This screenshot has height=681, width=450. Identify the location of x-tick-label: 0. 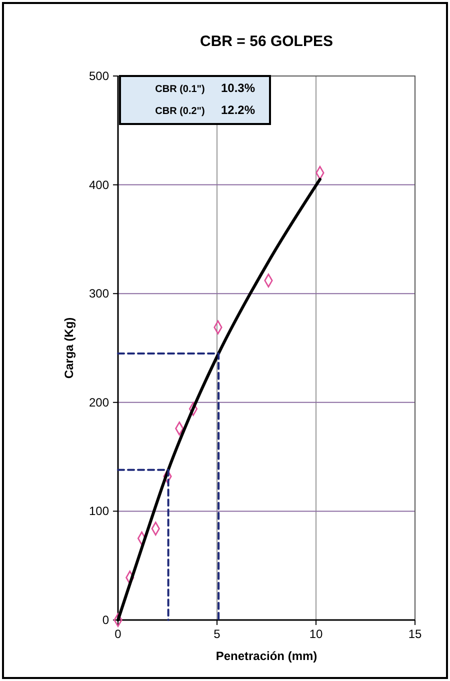
(118, 634).